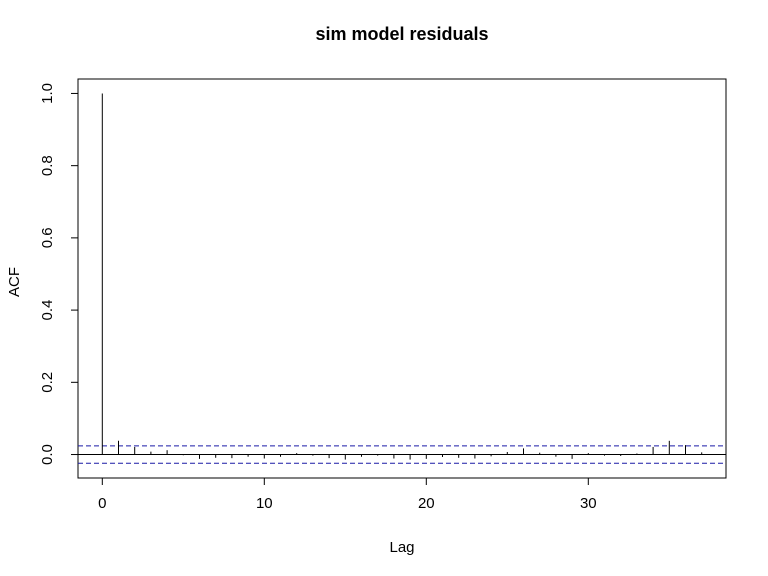 This screenshot has width=768, height=576. I want to click on x-tick-label: 0, so click(102, 503).